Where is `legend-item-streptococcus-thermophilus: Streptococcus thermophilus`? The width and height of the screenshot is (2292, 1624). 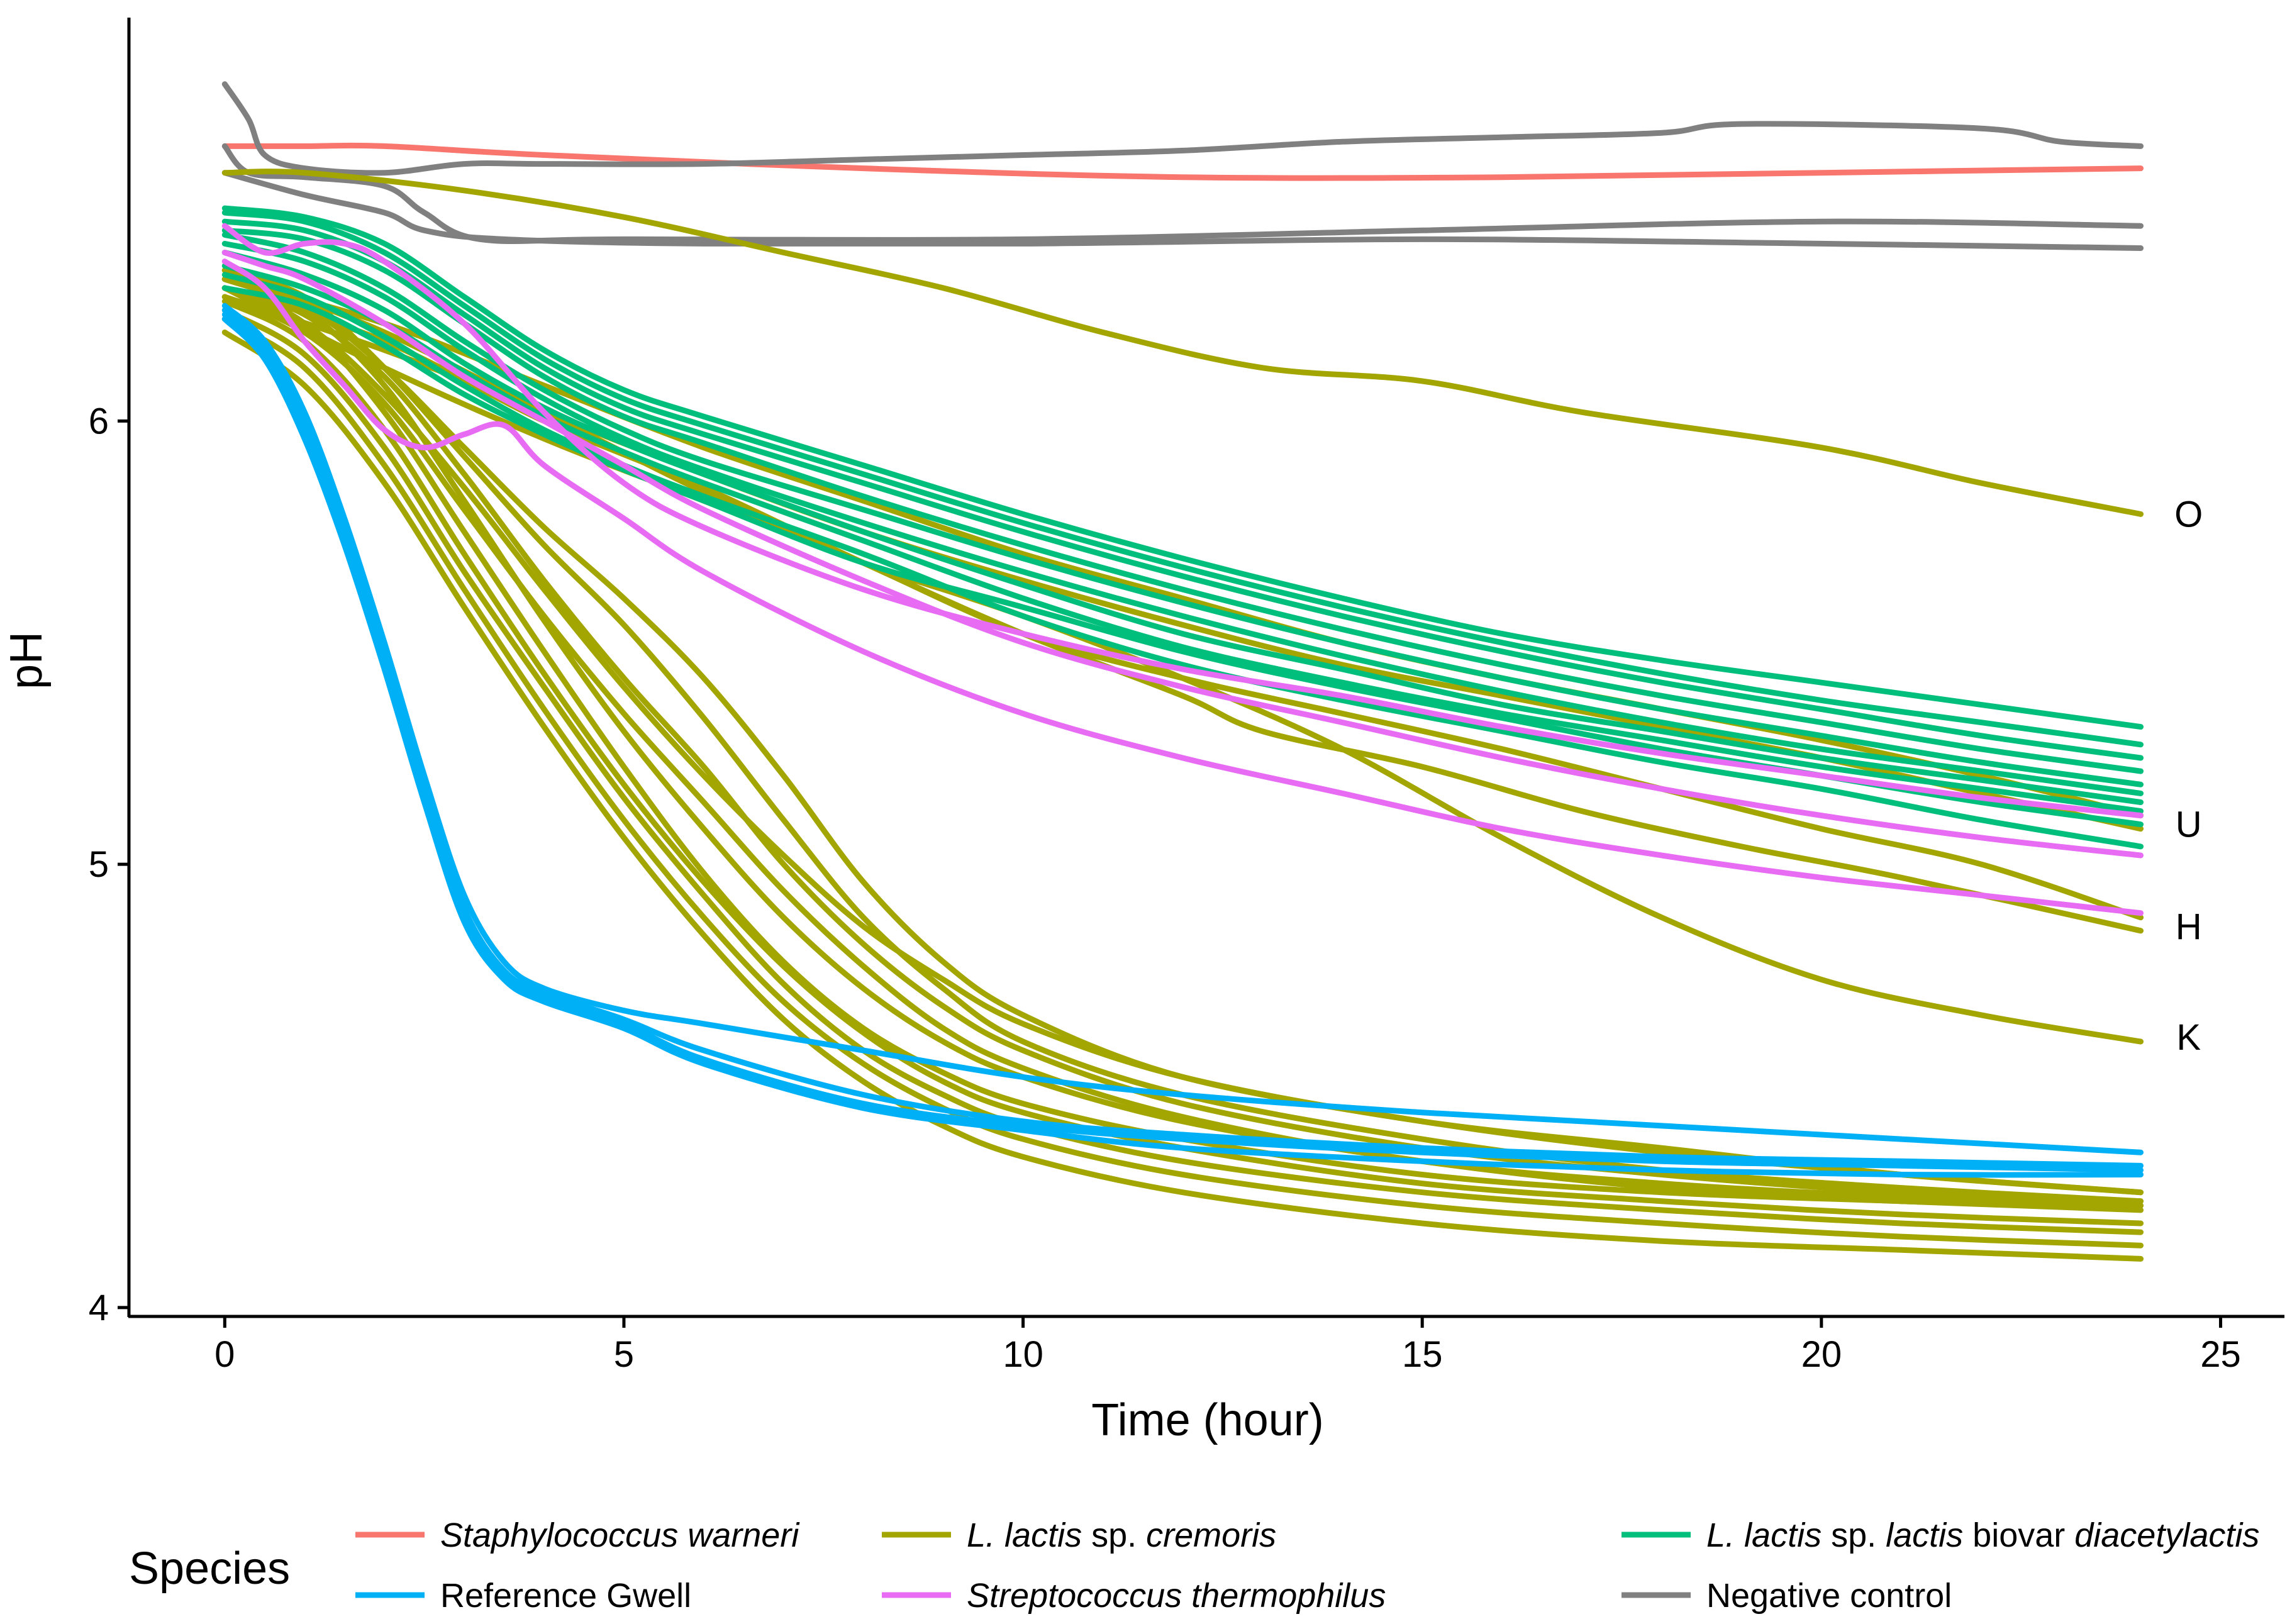 legend-item-streptococcus-thermophilus: Streptococcus thermophilus is located at coordinates (1134, 1596).